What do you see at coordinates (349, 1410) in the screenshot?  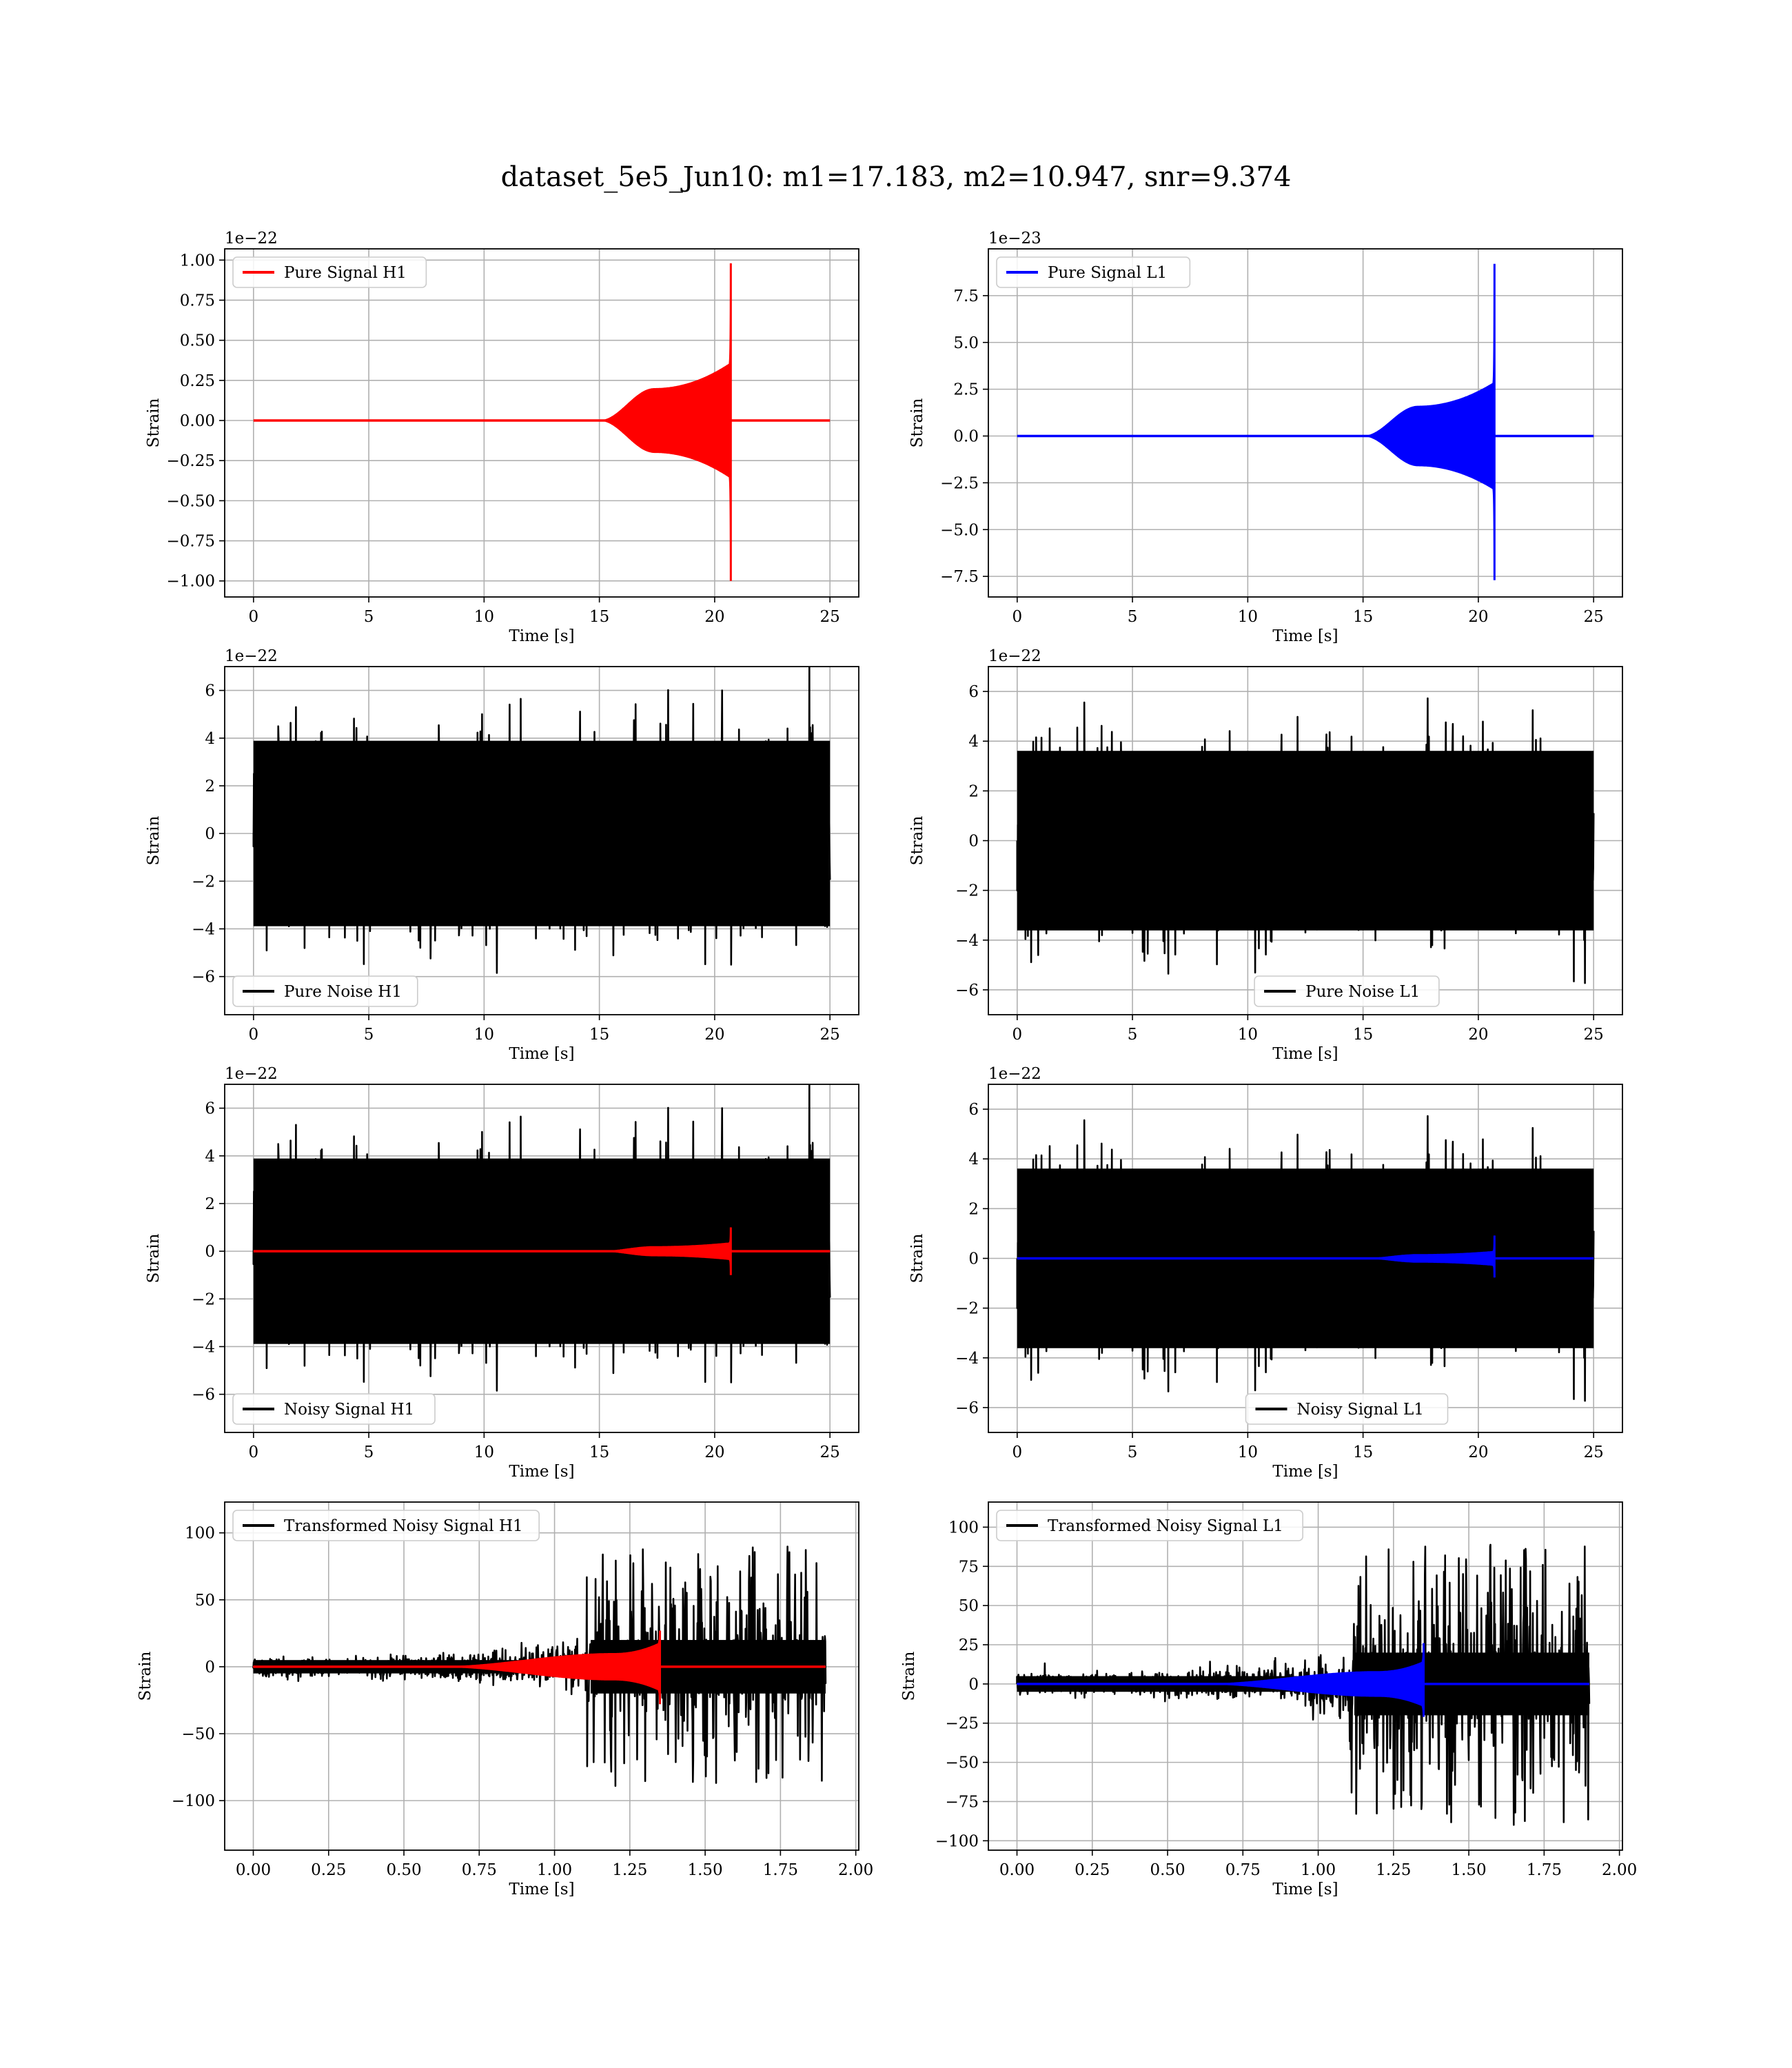 I see `legend-label: Noisy Signal H1` at bounding box center [349, 1410].